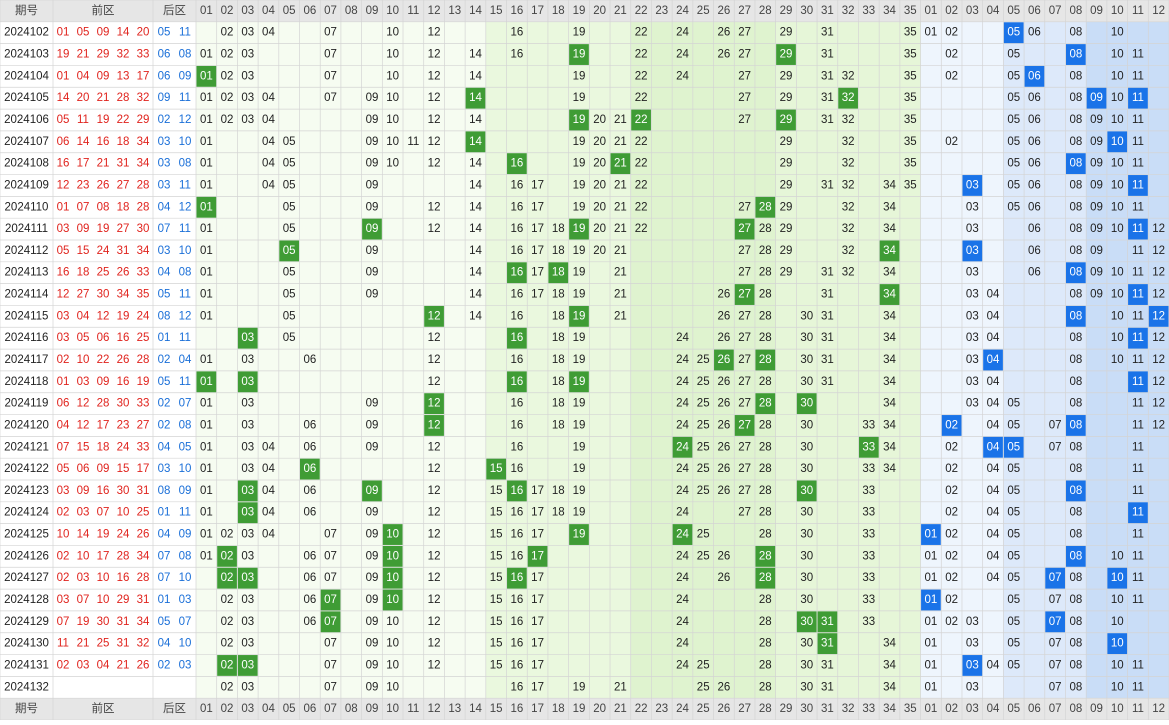 The width and height of the screenshot is (1169, 725). What do you see at coordinates (765, 644) in the screenshot?
I see `trend-number: 28` at bounding box center [765, 644].